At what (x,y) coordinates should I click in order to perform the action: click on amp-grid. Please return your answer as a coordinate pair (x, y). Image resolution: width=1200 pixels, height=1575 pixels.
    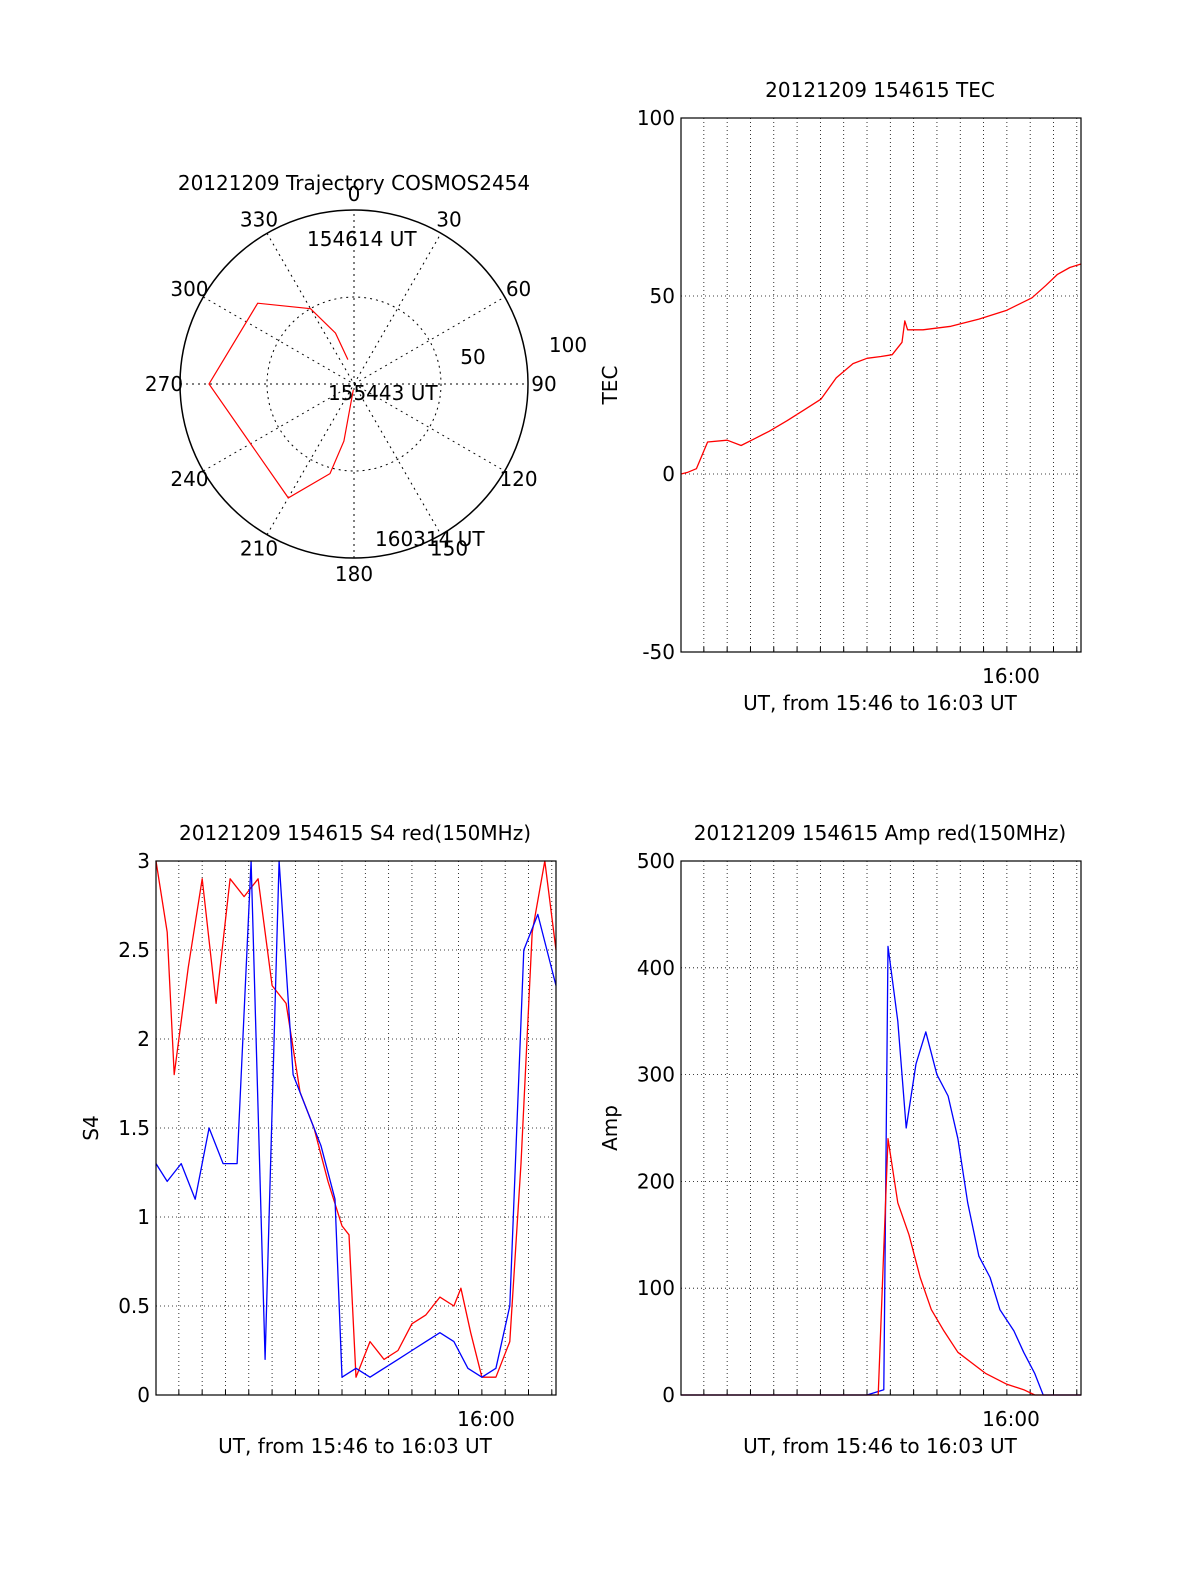
    Looking at the image, I should click on (881, 1128).